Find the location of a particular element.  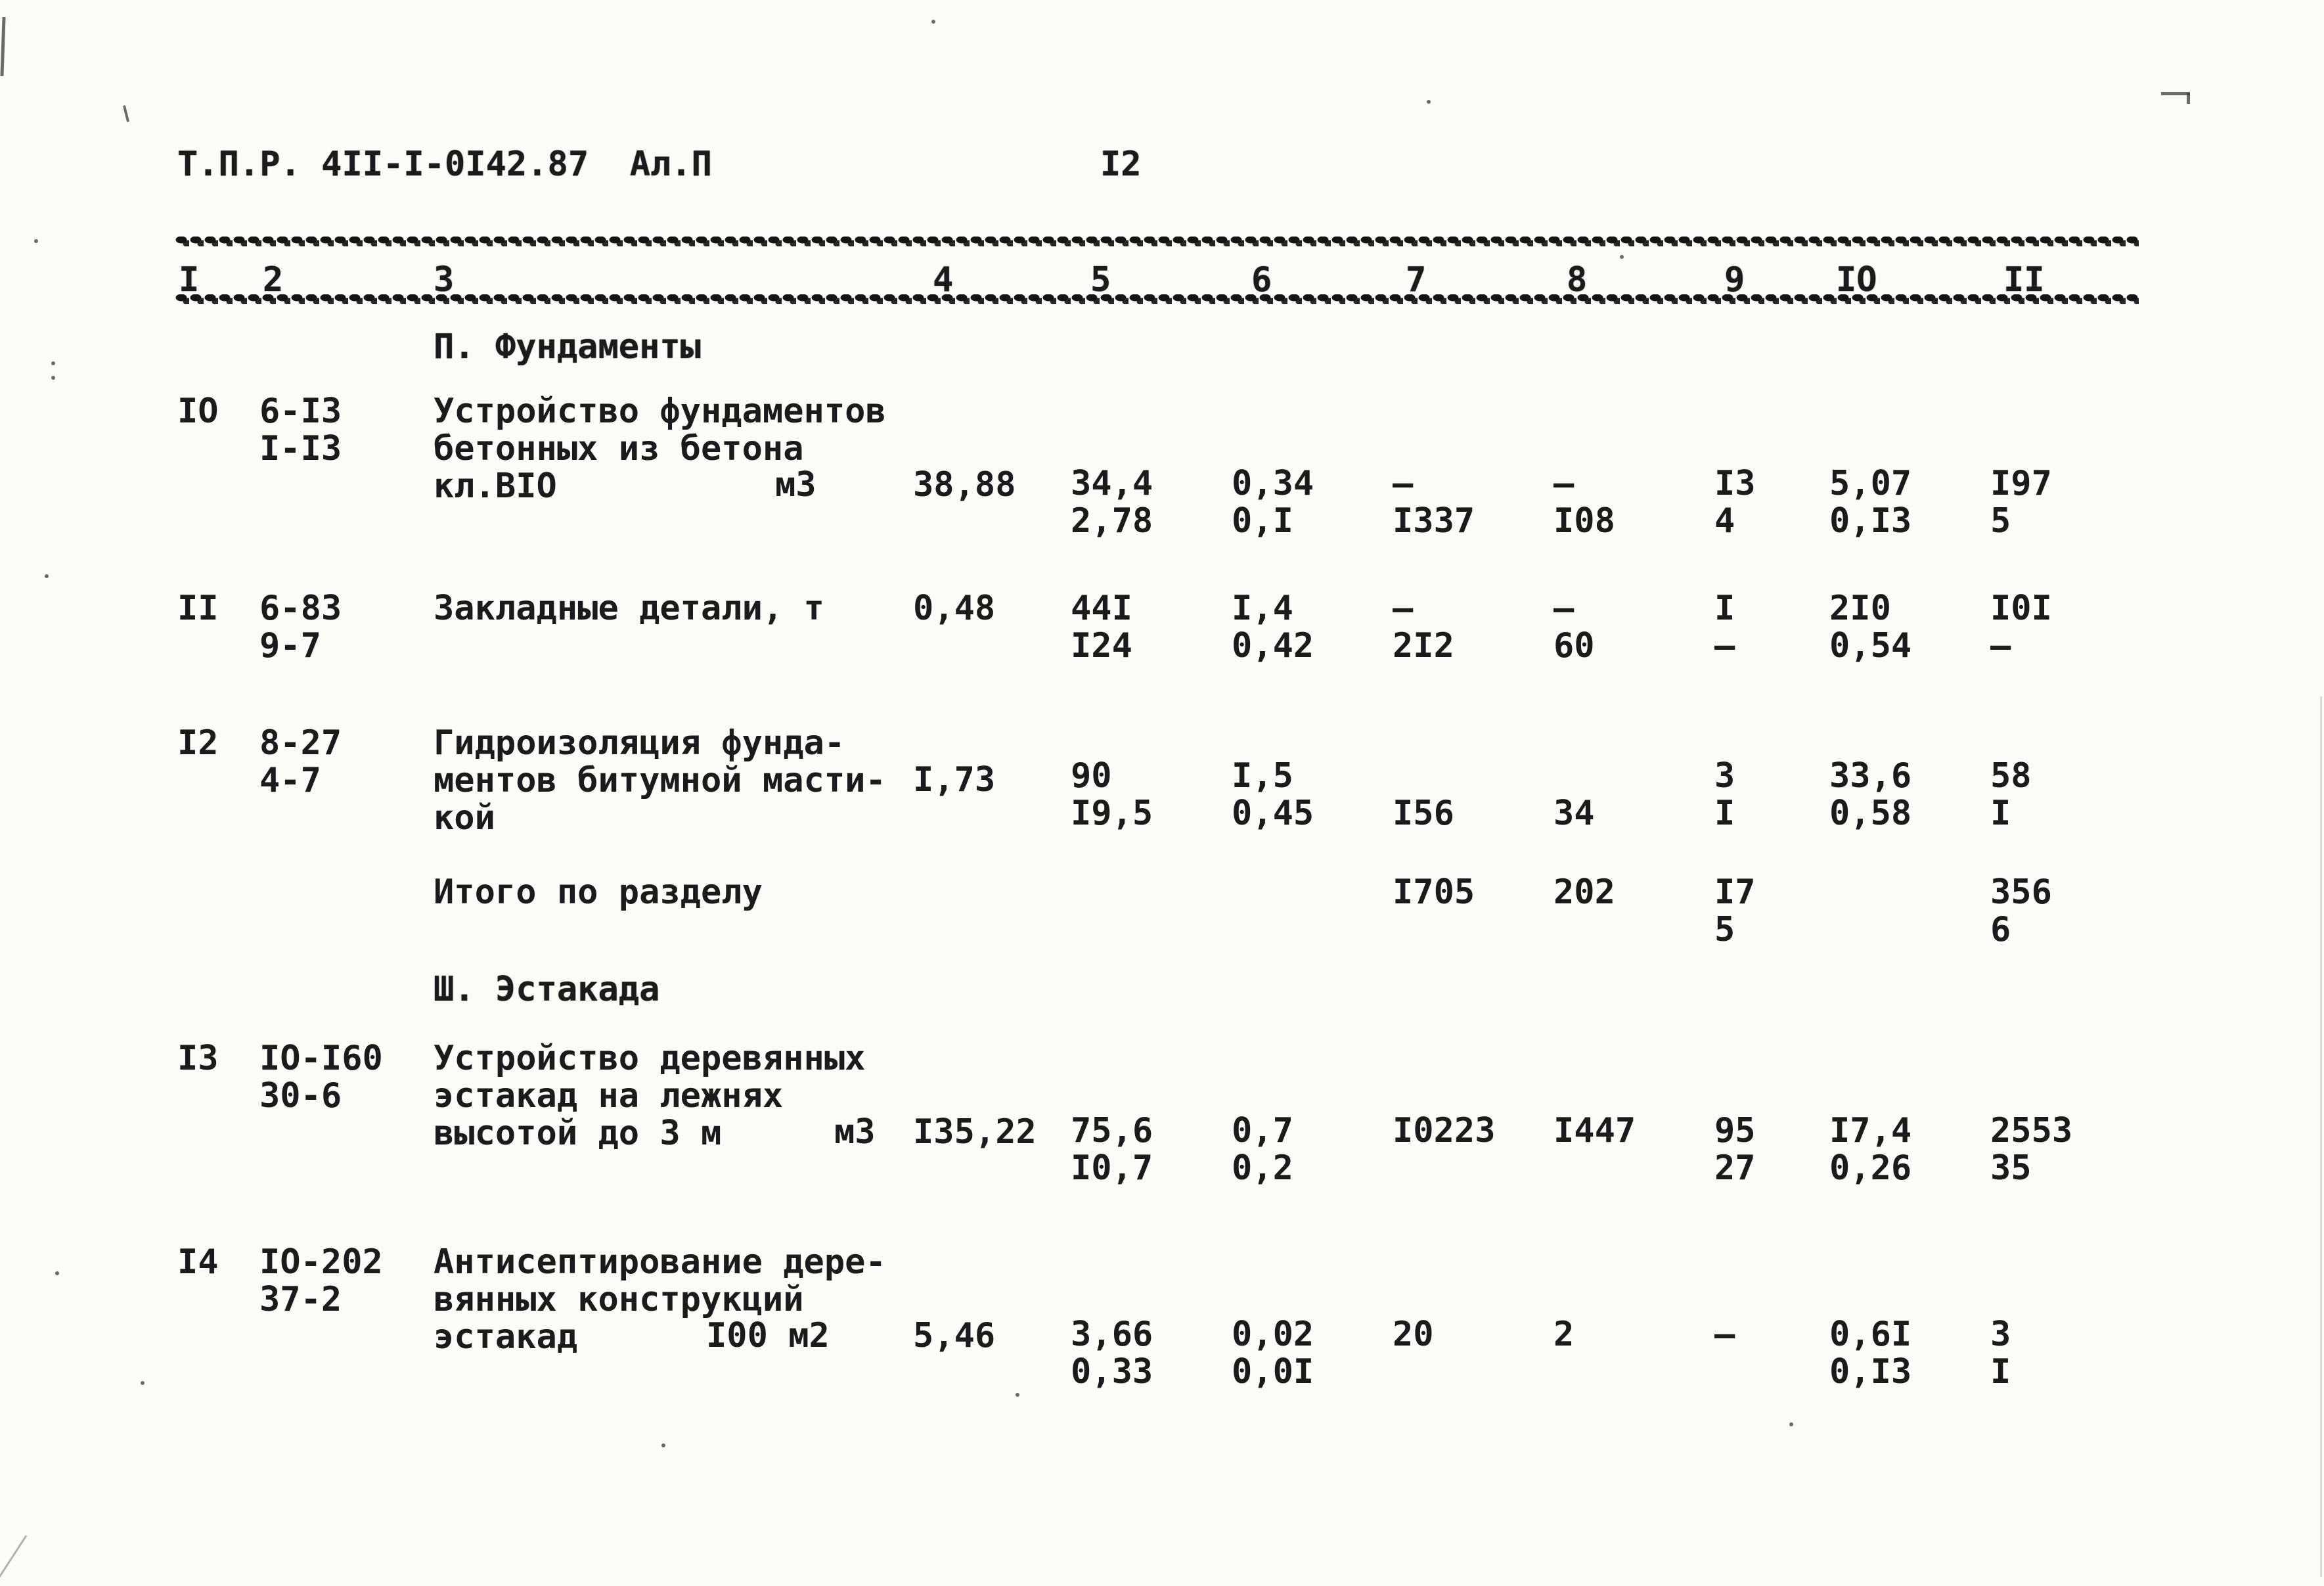

row-col10: 5,07 0,I3 is located at coordinates (1870, 503).